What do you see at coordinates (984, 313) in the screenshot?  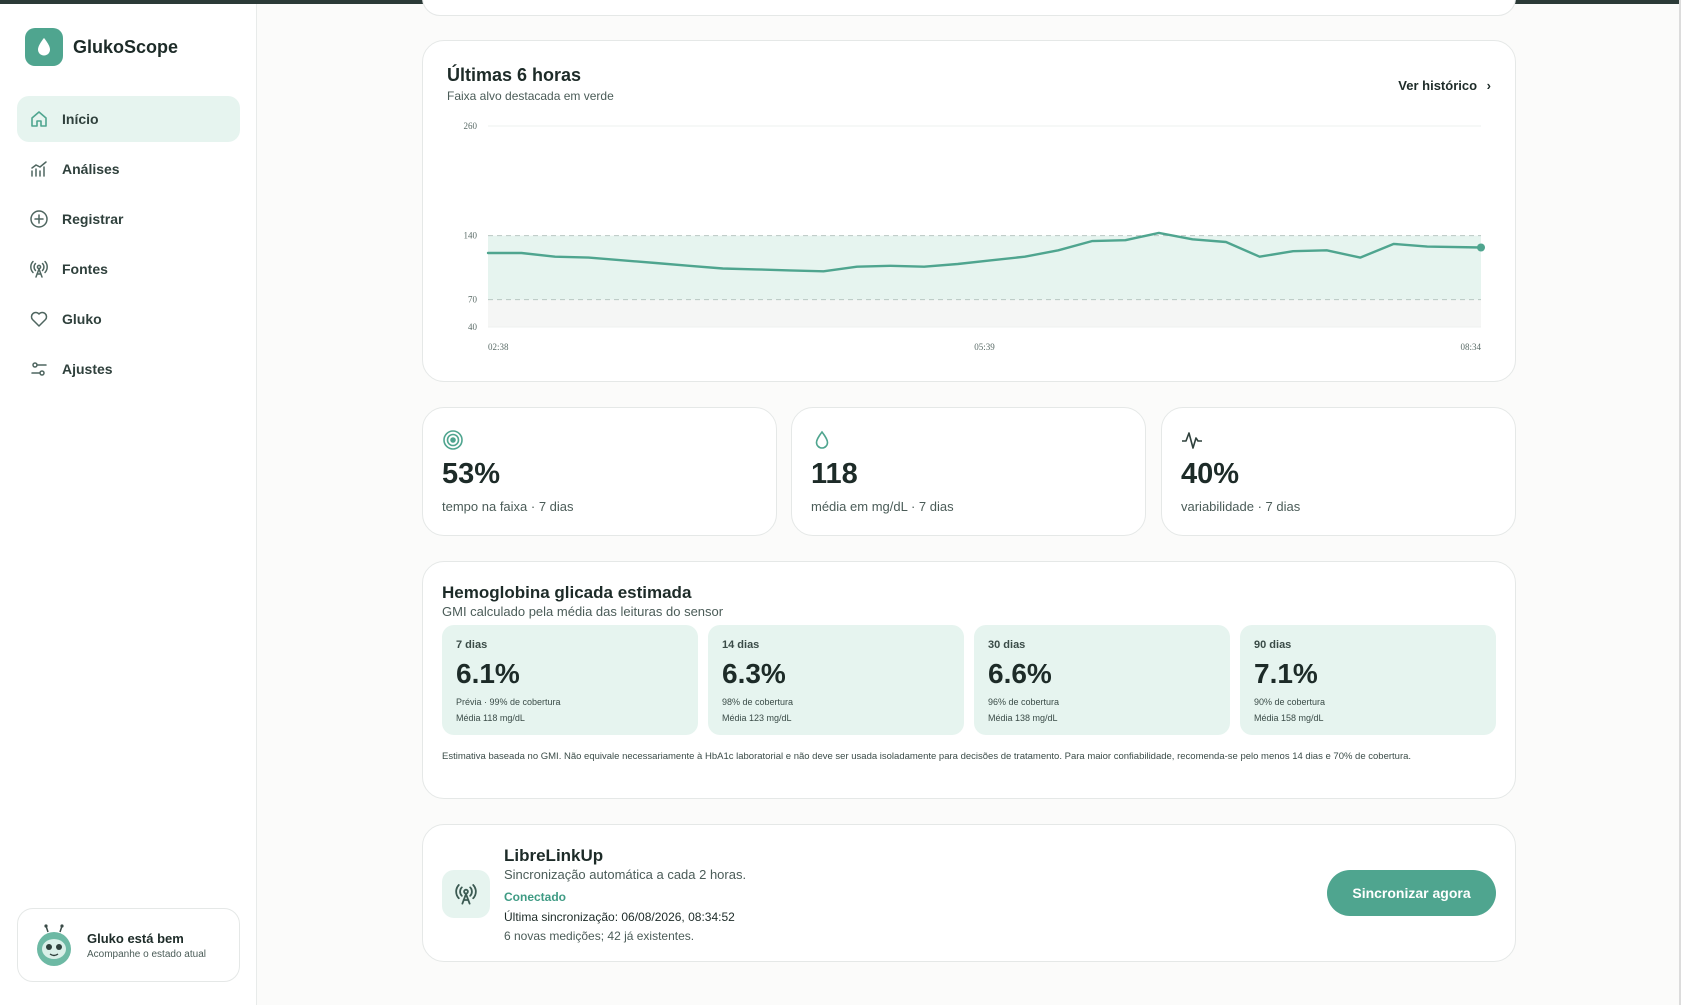 I see `below-range-band` at bounding box center [984, 313].